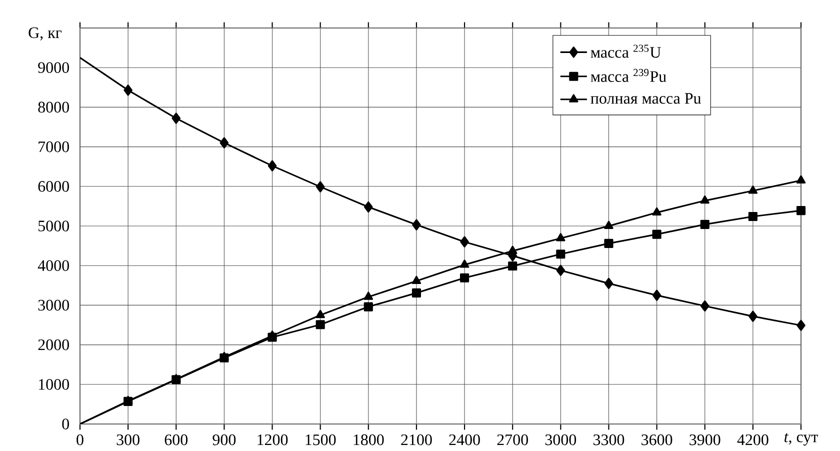  Describe the element at coordinates (53, 67) in the screenshot. I see `y-tick-label: 9000` at that location.